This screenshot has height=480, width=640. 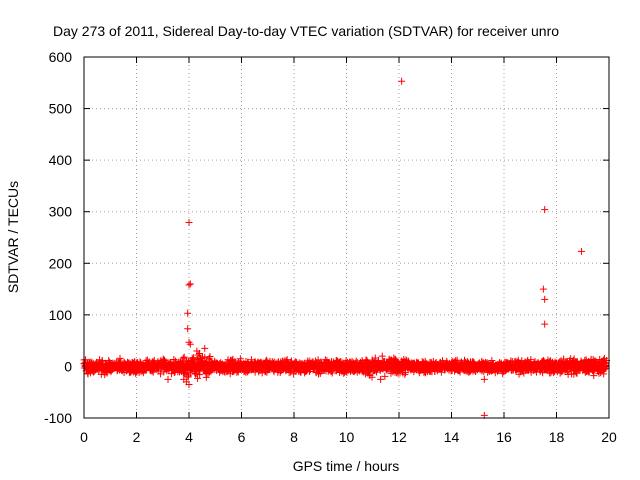 What do you see at coordinates (61, 315) in the screenshot?
I see `y-tick-label: 100` at bounding box center [61, 315].